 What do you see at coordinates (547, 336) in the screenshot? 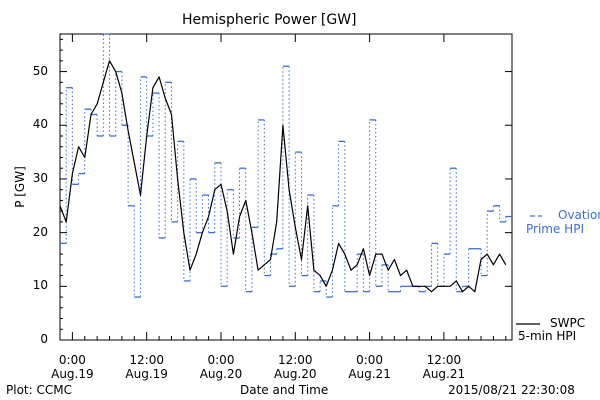
I see `legend-label-swpc-2: 5-min HPI` at bounding box center [547, 336].